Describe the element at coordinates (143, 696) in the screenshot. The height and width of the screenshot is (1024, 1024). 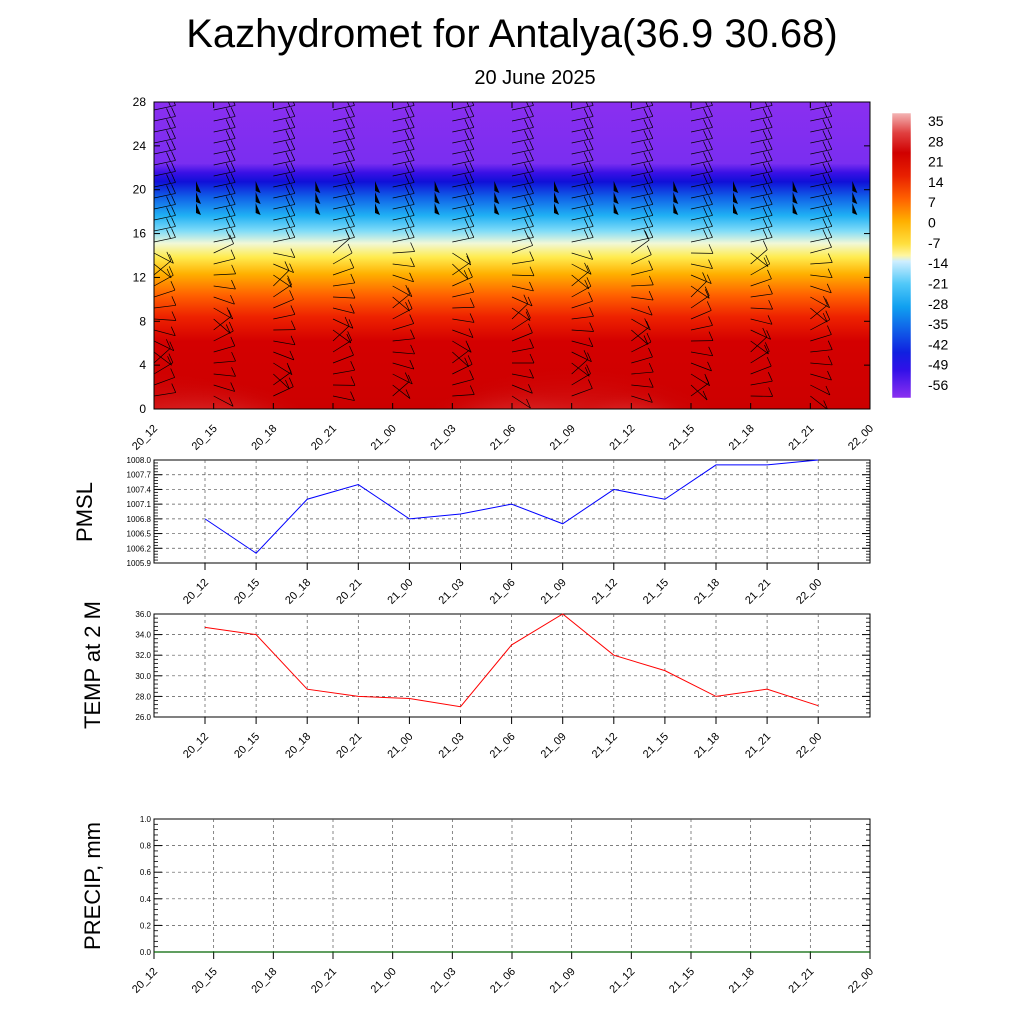
I see `y-tick-label: 28.0` at that location.